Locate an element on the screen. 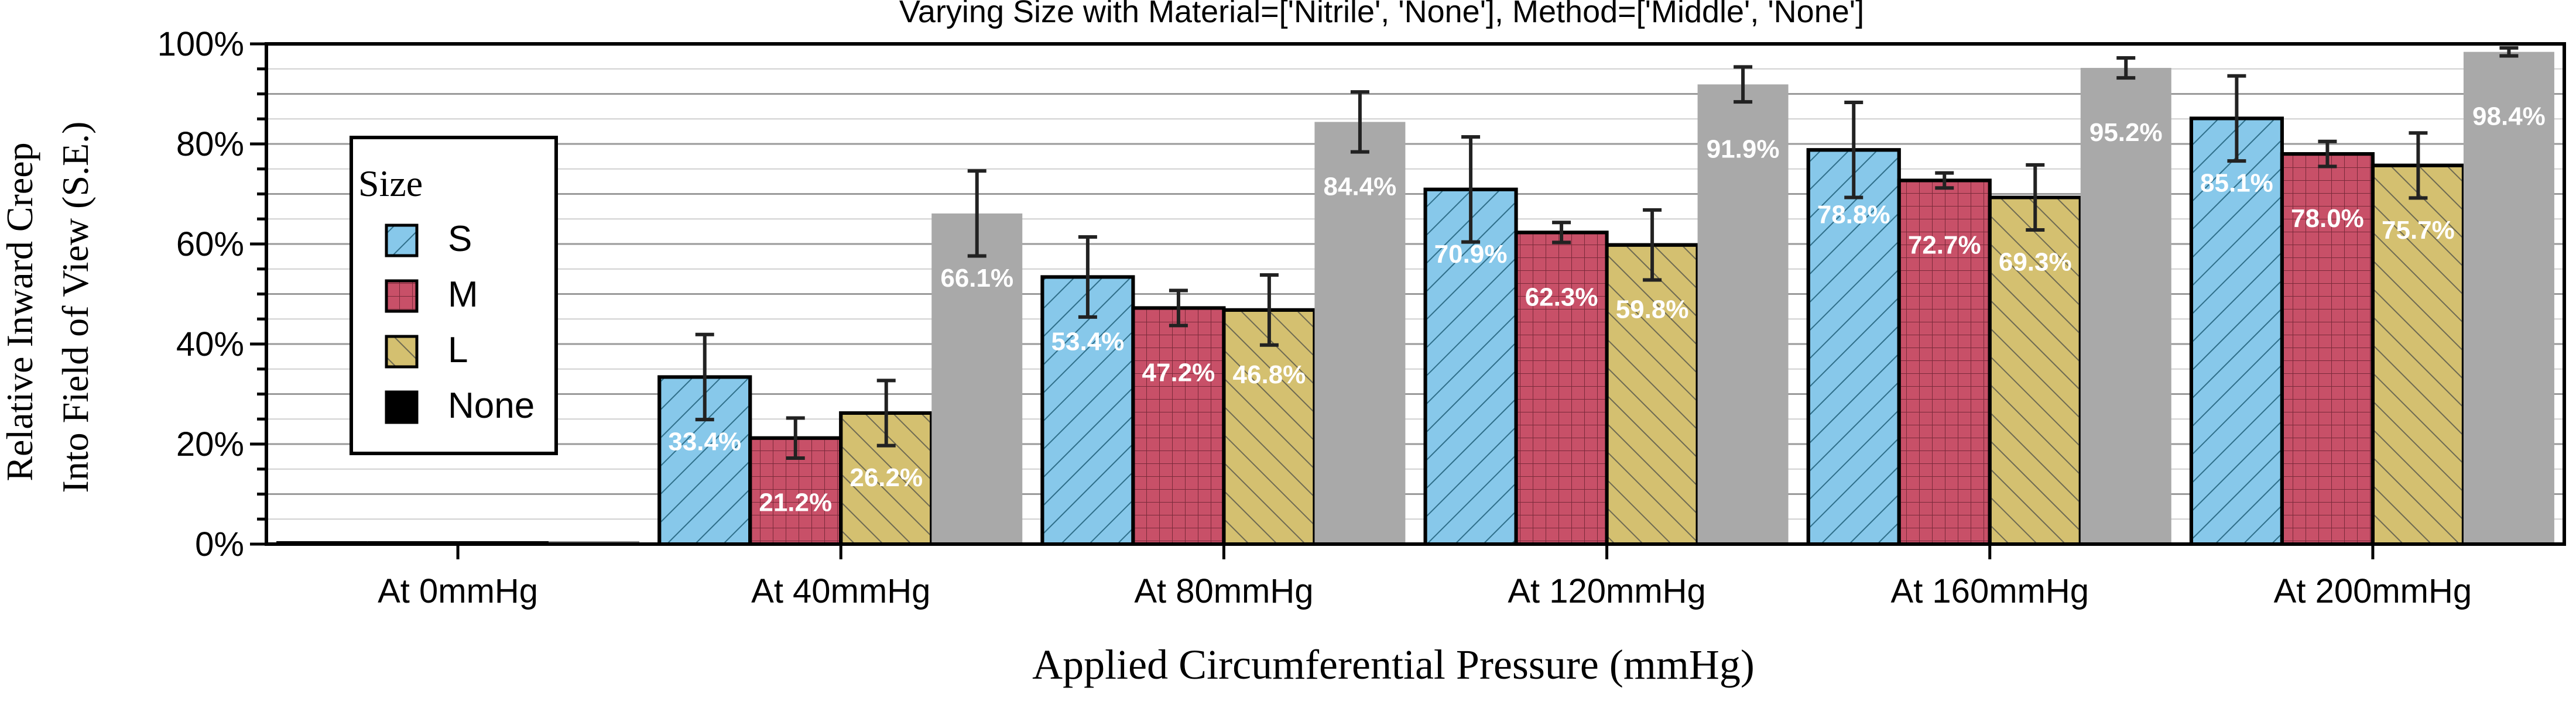  legend-label: L is located at coordinates (458, 350).